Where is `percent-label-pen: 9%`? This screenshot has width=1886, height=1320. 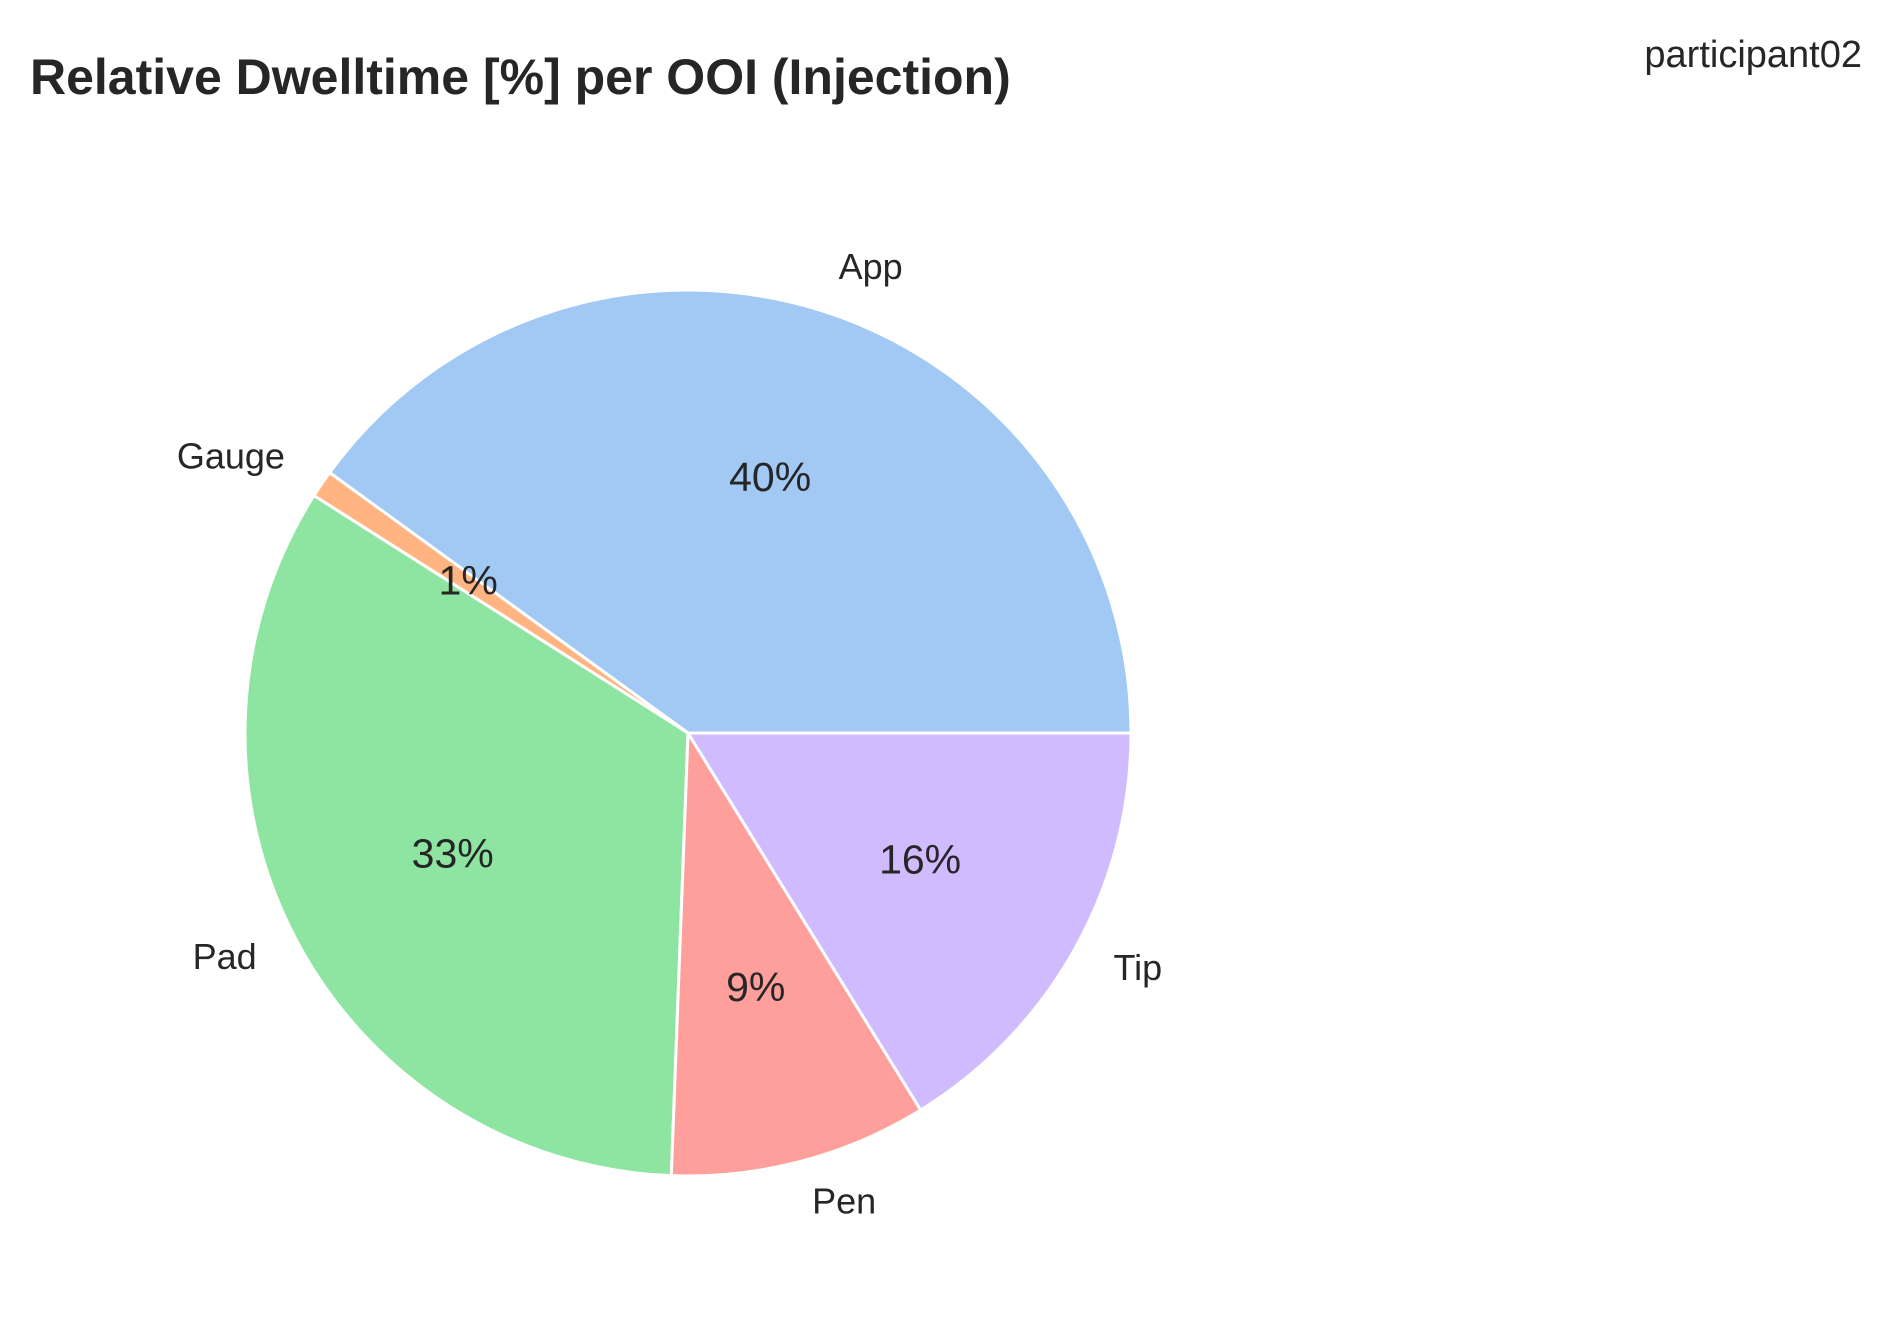 percent-label-pen: 9% is located at coordinates (755, 987).